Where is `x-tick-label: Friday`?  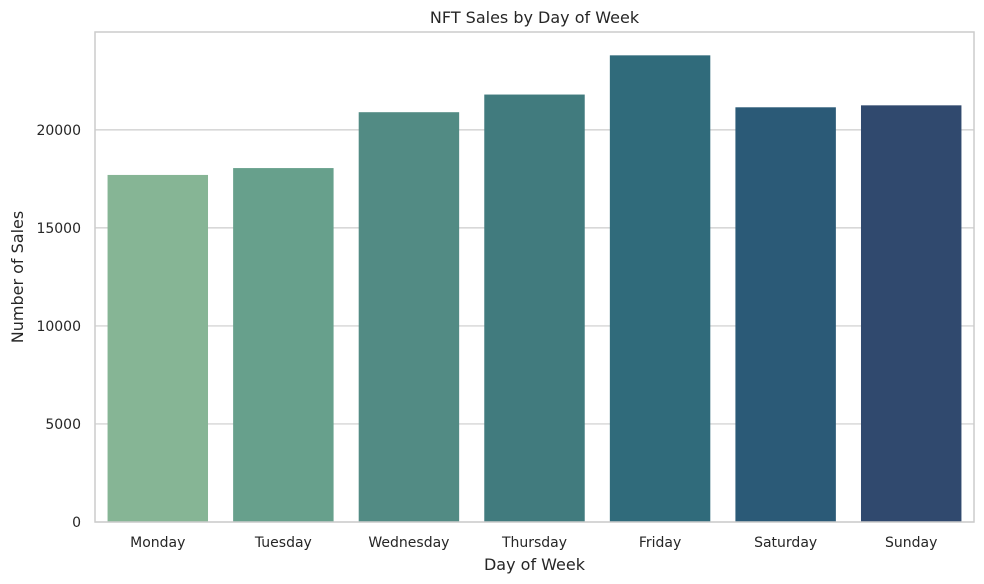 x-tick-label: Friday is located at coordinates (660, 543).